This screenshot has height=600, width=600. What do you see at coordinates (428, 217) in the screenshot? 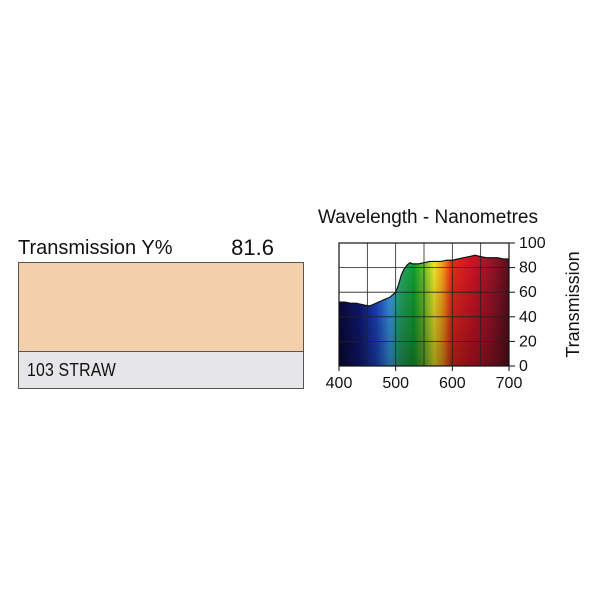
I see `chart-title: Wavelength - Nanometres` at bounding box center [428, 217].